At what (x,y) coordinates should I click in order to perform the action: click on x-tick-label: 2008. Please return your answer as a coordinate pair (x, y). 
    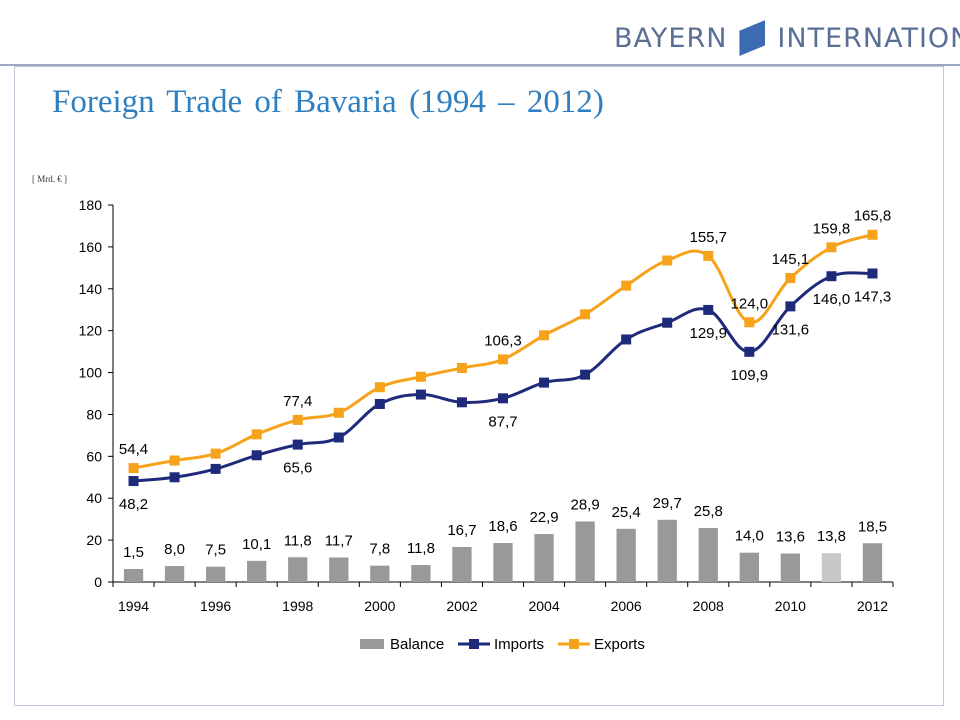
    Looking at the image, I should click on (708, 606).